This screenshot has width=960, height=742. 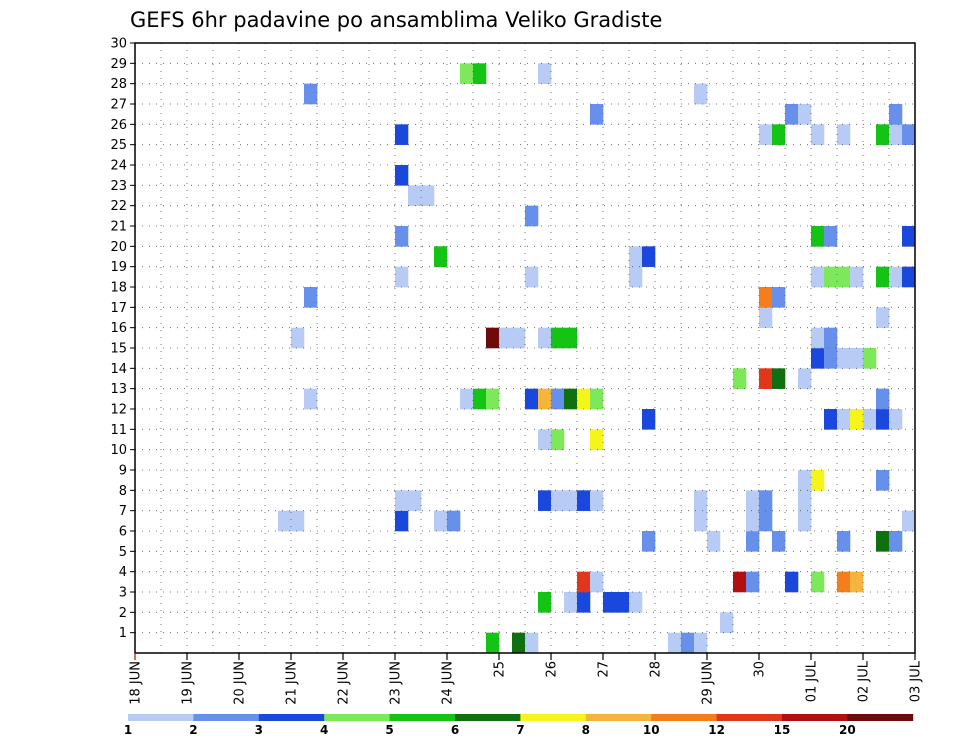 I want to click on colorbar-label: 2, so click(x=193, y=730).